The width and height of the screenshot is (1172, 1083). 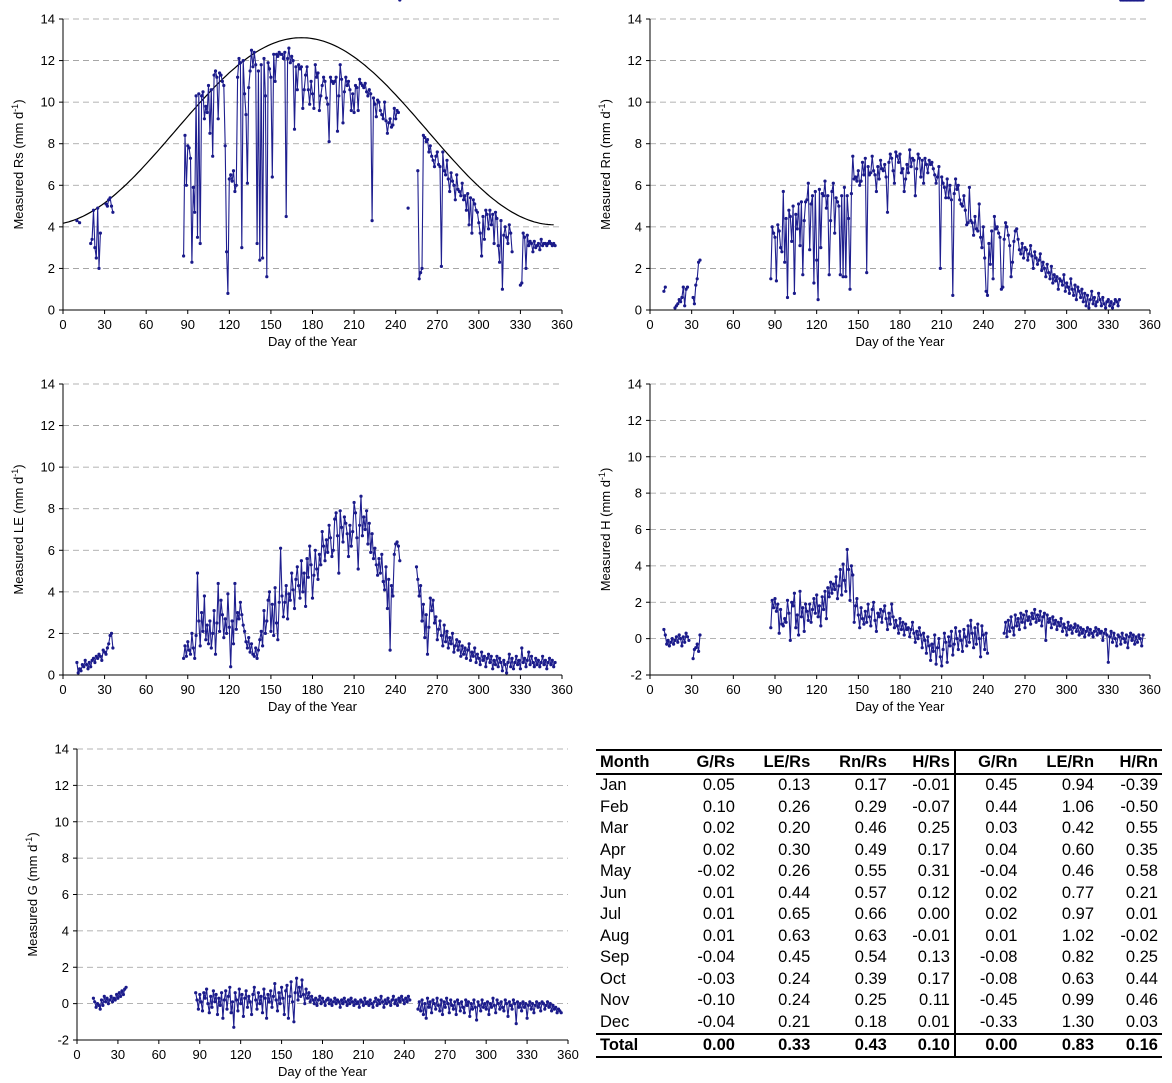 I want to click on y-tick-label: 0, so click(x=638, y=638).